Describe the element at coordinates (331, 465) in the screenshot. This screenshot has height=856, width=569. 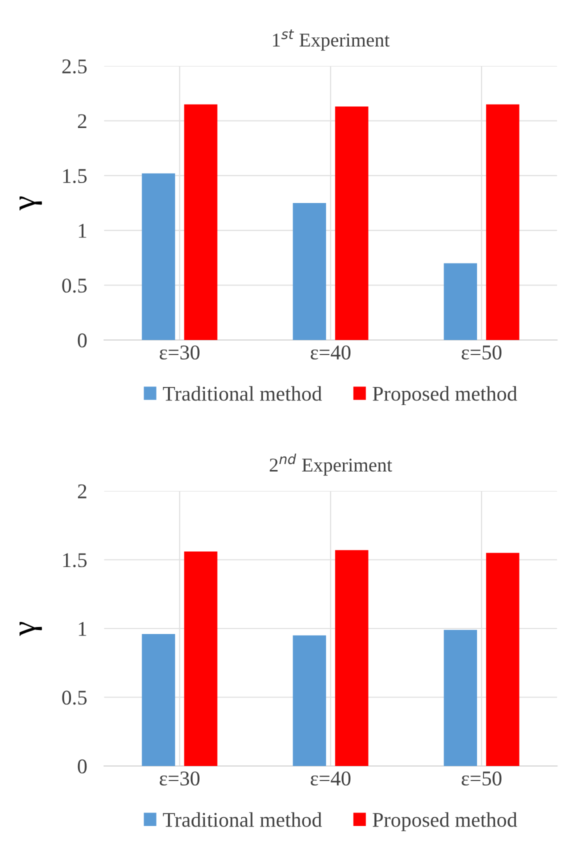
I see `chart-title: 2$^{nd}$ Experiment` at that location.